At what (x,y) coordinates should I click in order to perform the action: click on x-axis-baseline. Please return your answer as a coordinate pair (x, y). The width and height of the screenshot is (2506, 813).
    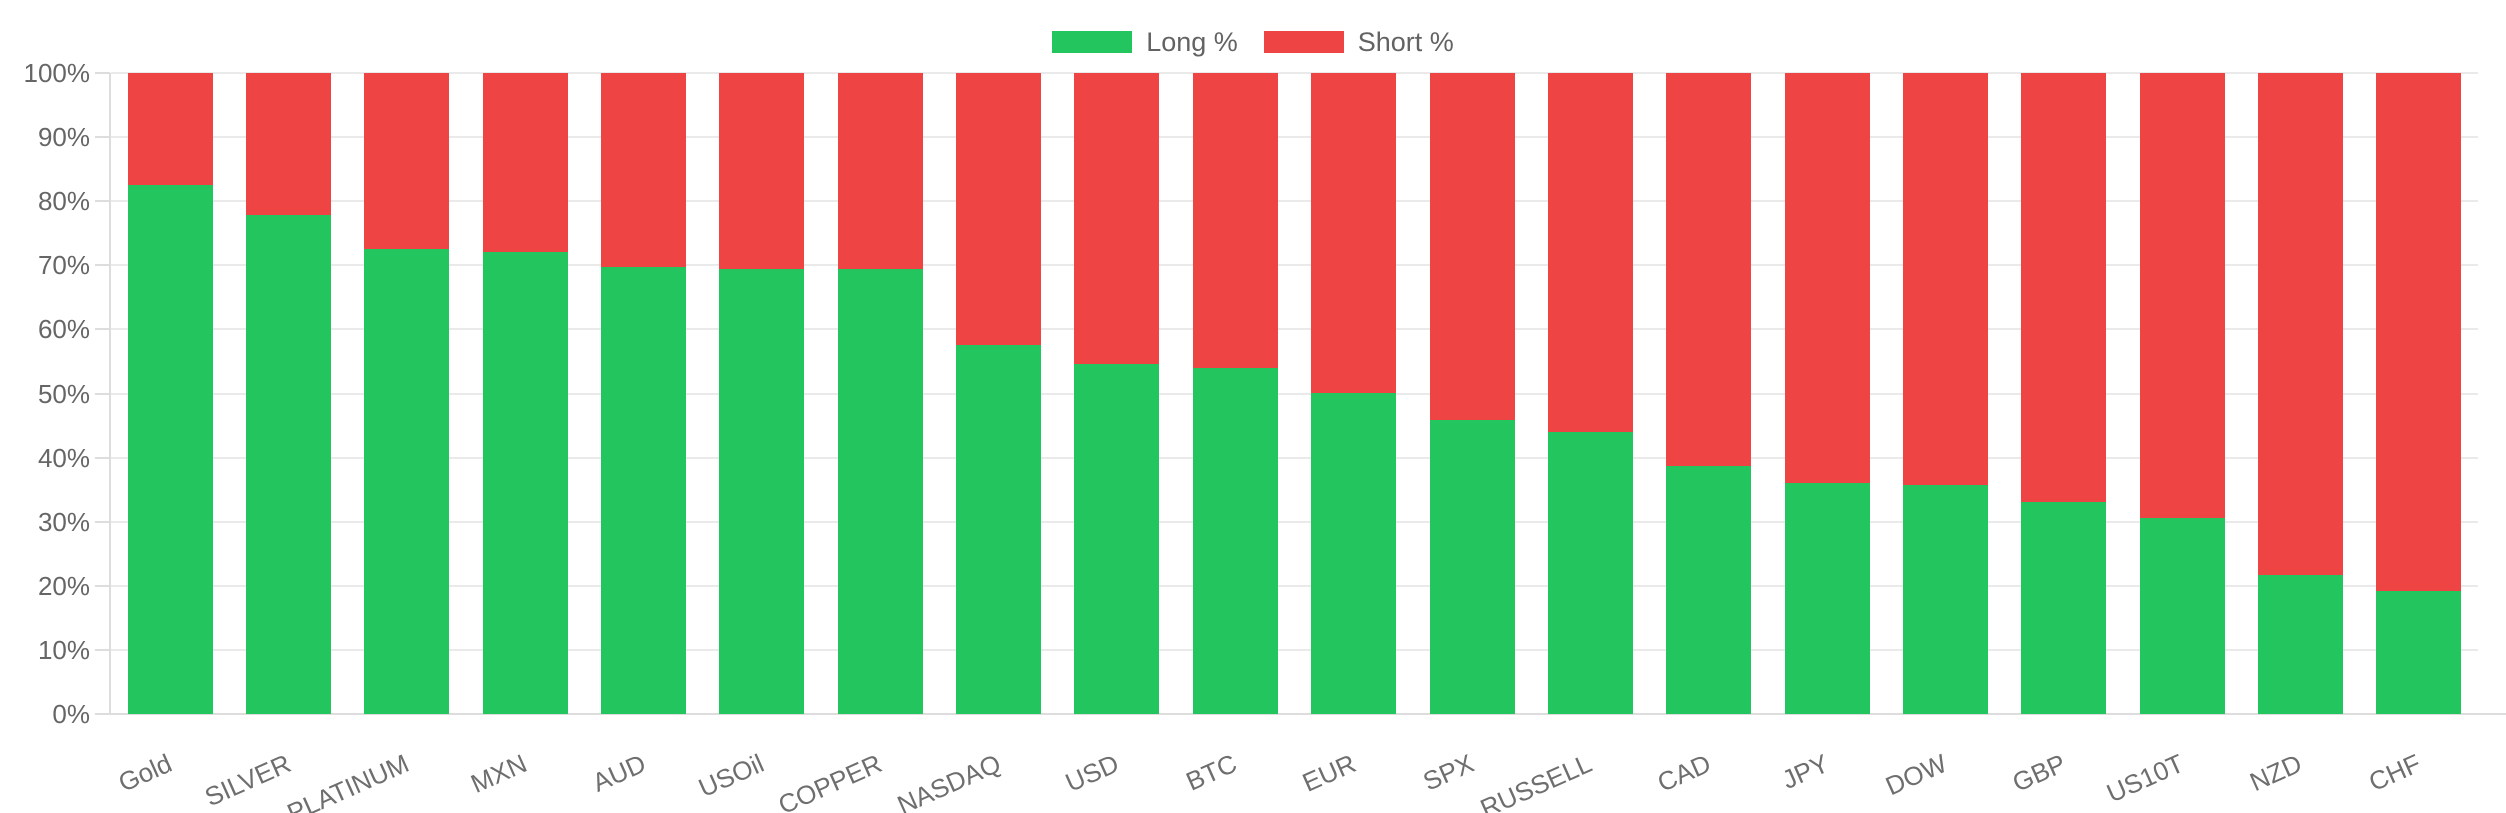
    Looking at the image, I should click on (1300, 714).